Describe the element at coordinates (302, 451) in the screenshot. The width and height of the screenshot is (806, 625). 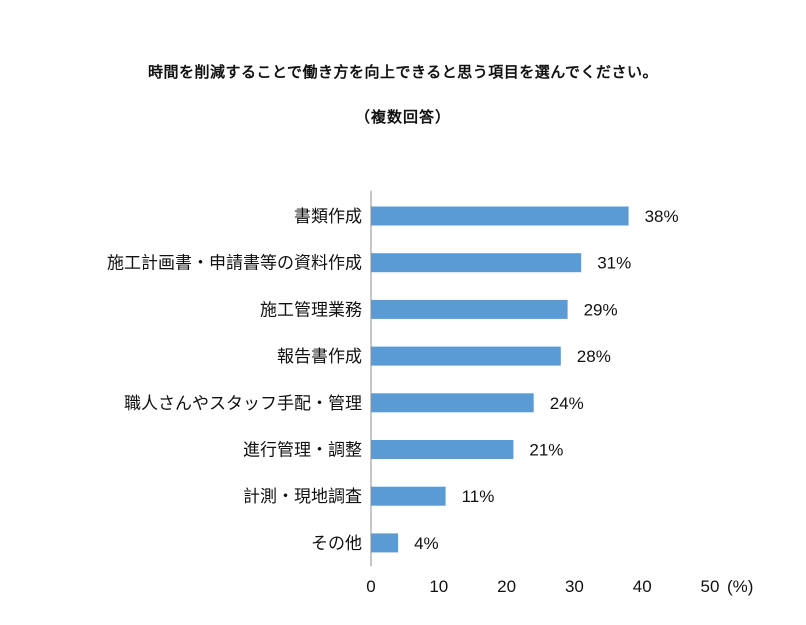
I see `category-label: 進行管理・調整` at that location.